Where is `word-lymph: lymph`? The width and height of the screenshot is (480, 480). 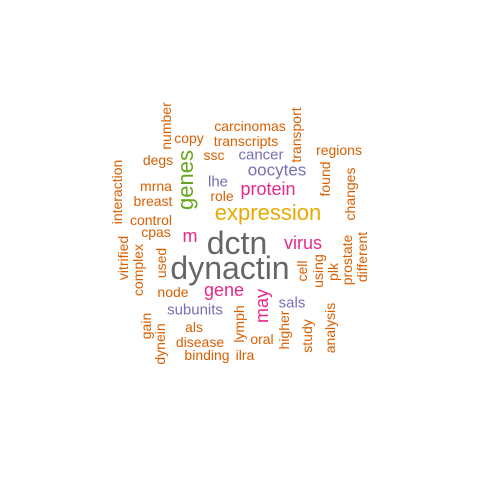
word-lymph: lymph is located at coordinates (239, 324).